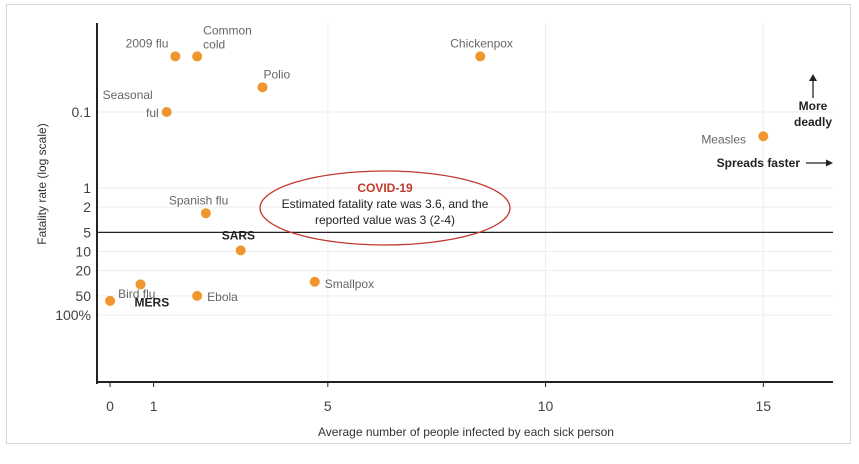  I want to click on up-arrow-head-icon, so click(813, 77).